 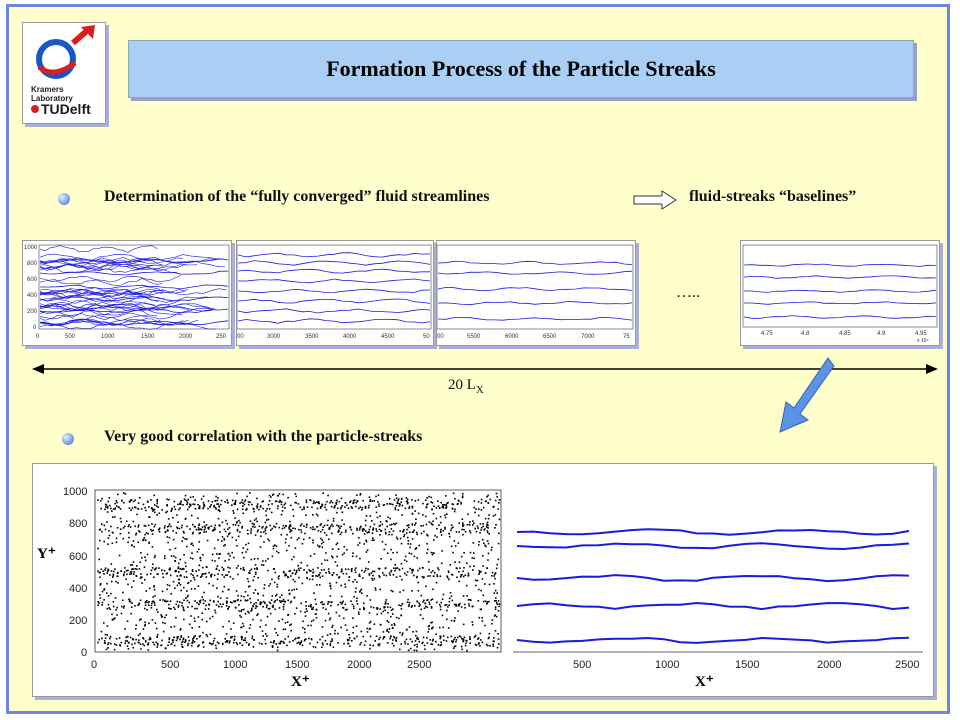 I want to click on tick-label-x: 1000, so click(x=108, y=337).